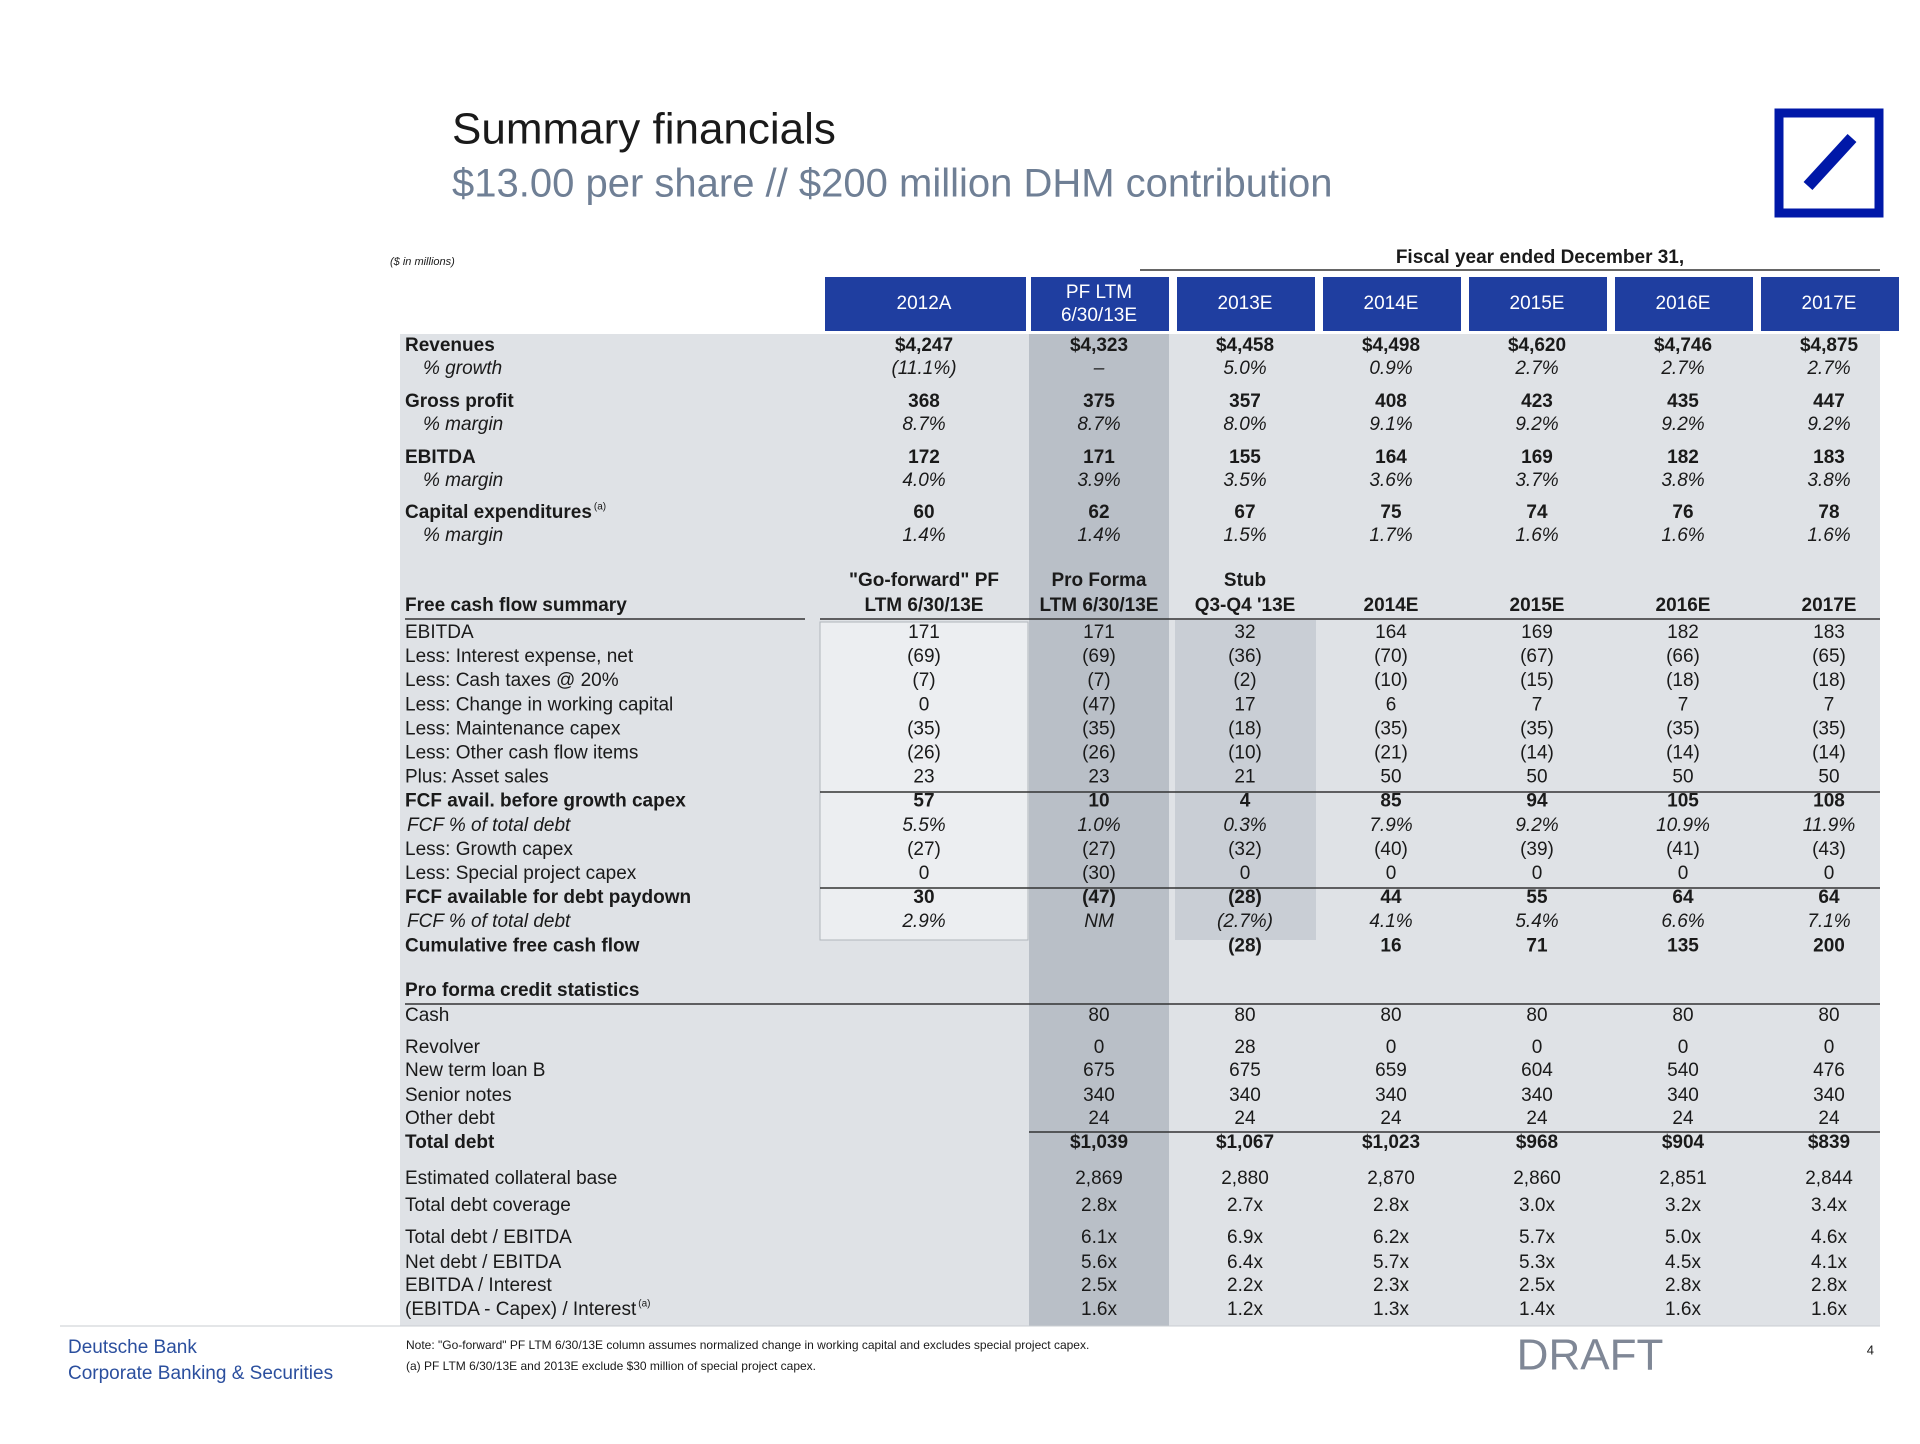  I want to click on cell-value: 108, so click(1829, 801).